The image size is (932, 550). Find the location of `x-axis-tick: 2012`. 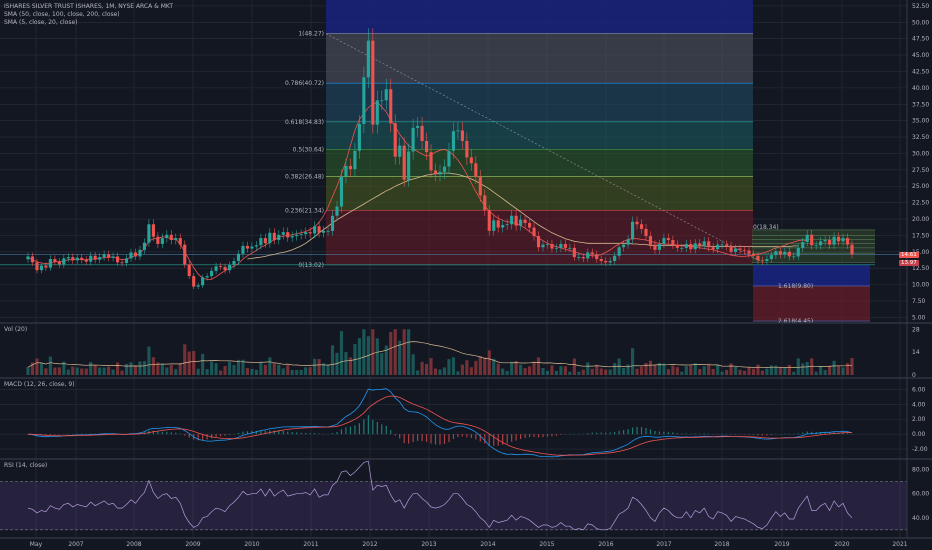

x-axis-tick: 2012 is located at coordinates (369, 544).